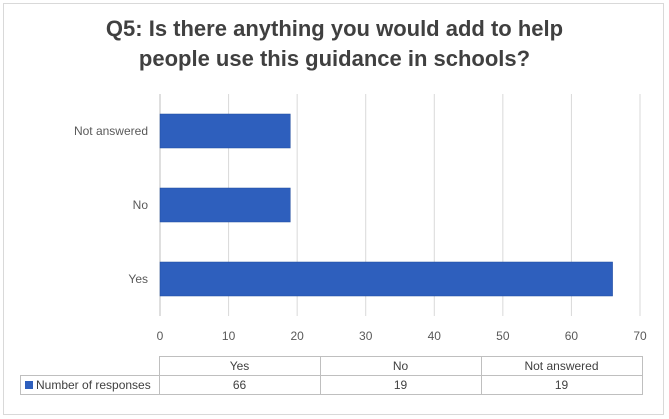  Describe the element at coordinates (93, 385) in the screenshot. I see `series-name: Number of responses` at that location.